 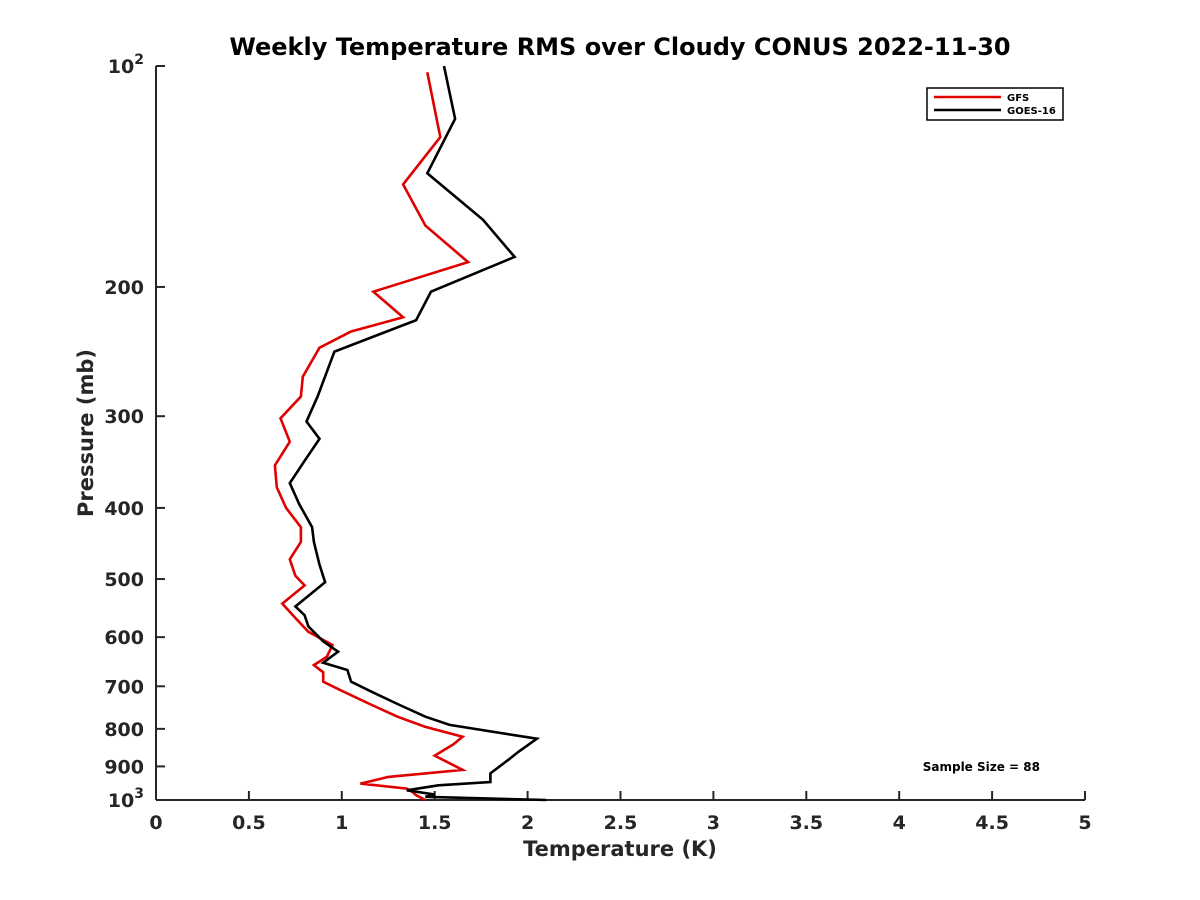 What do you see at coordinates (620, 849) in the screenshot?
I see `x-axis-label: Temperature (K)` at bounding box center [620, 849].